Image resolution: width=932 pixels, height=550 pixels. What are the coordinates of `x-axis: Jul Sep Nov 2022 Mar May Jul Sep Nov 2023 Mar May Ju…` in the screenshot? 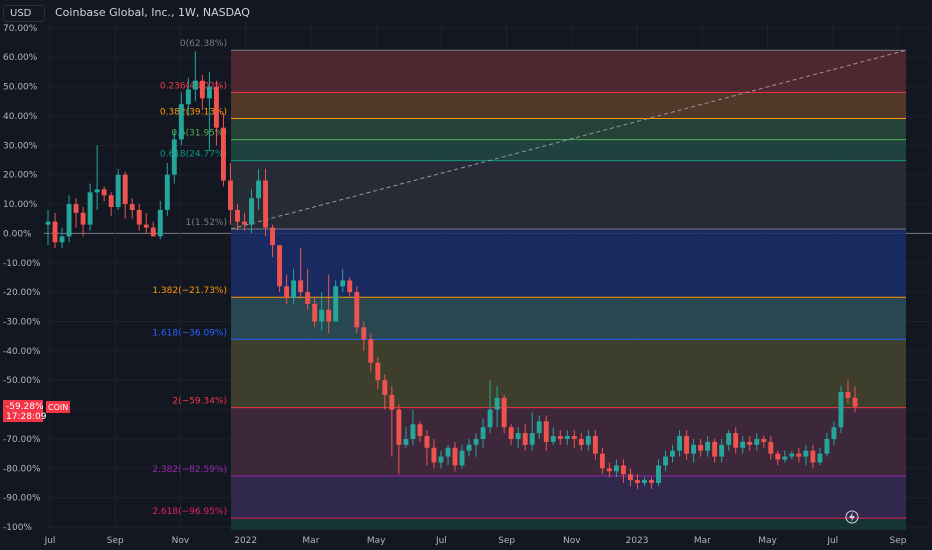 It's located at (475, 541).